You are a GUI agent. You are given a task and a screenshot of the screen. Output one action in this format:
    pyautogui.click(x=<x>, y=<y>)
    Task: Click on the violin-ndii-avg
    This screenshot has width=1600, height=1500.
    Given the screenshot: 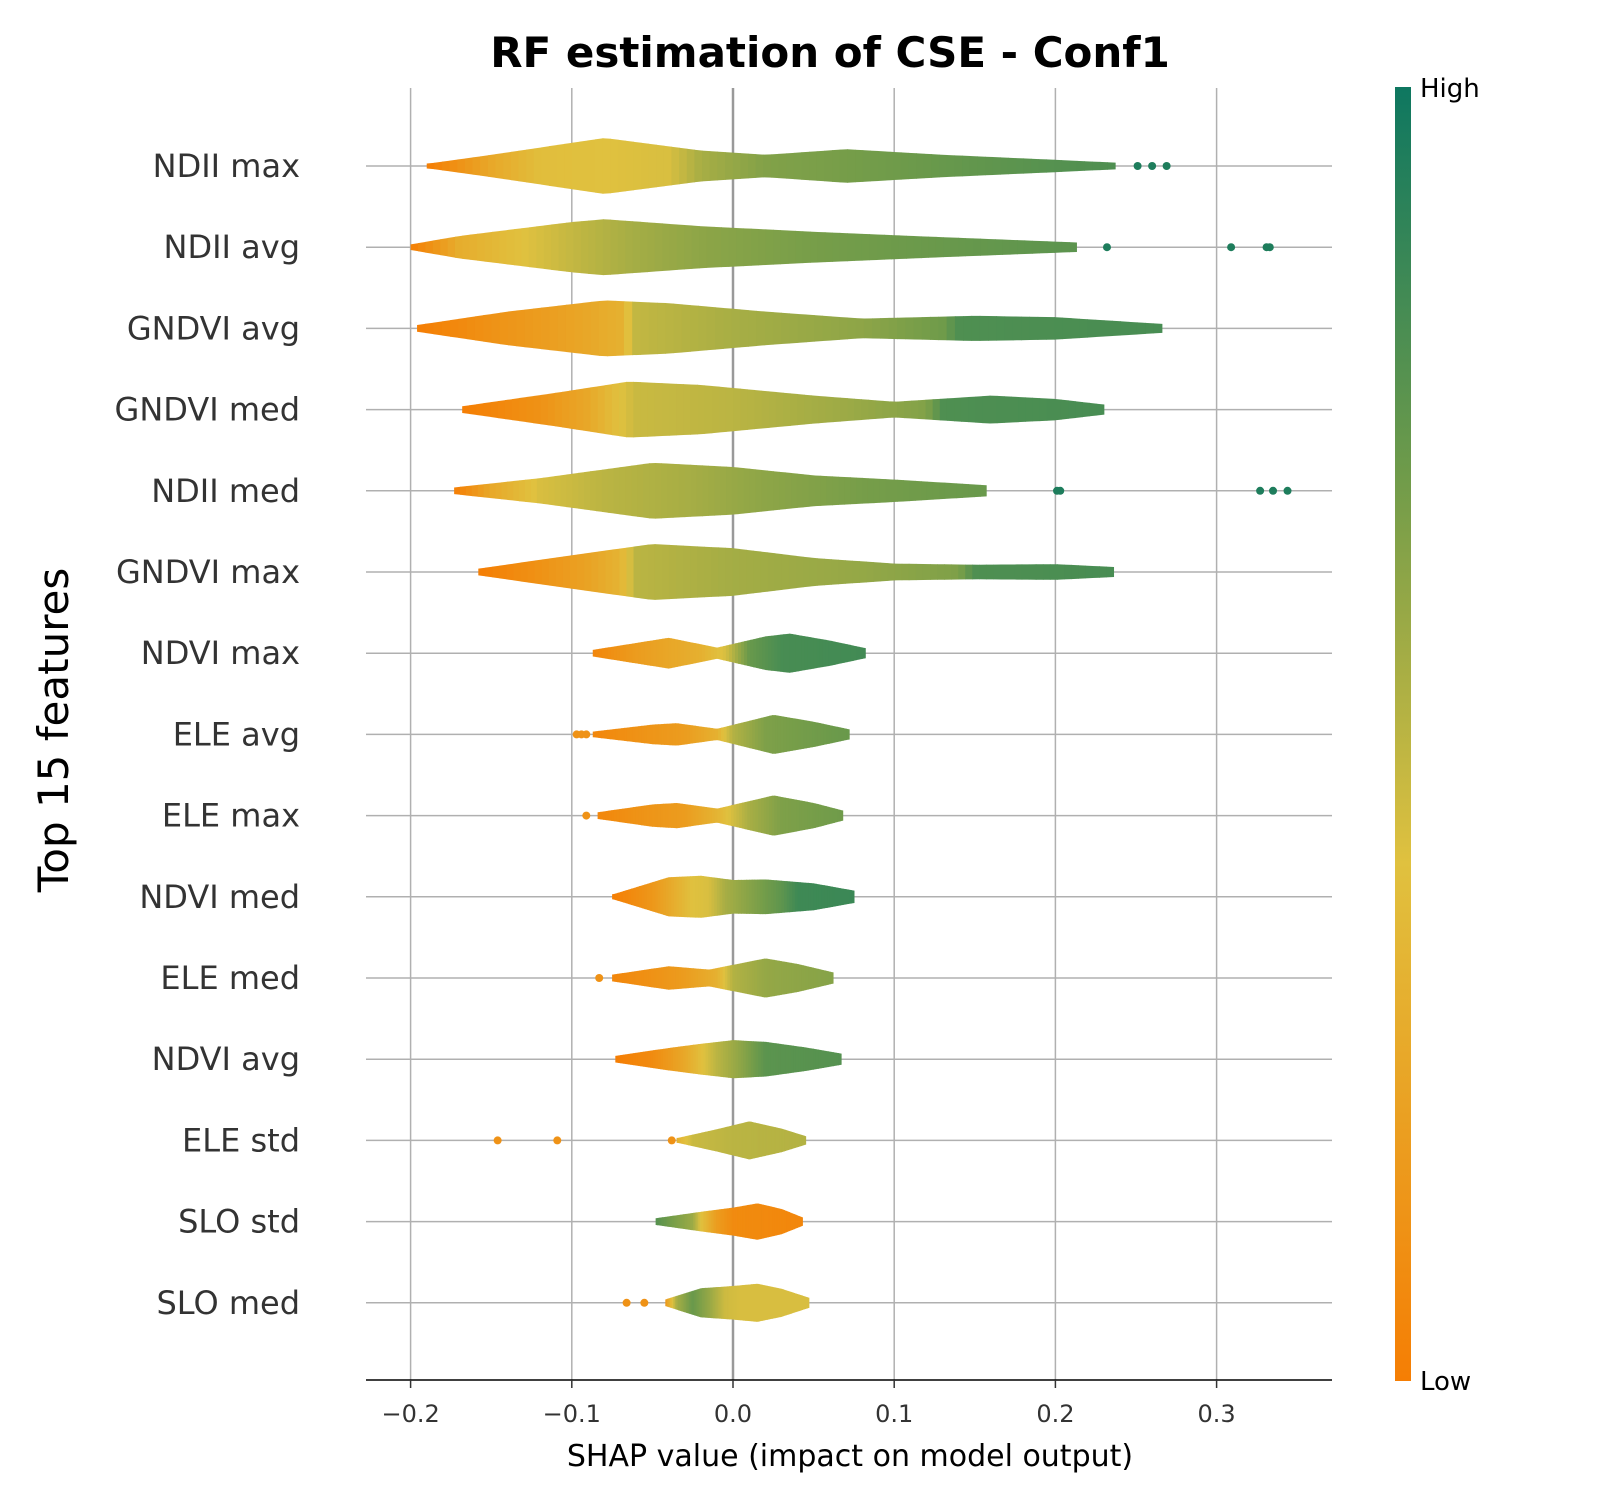 What is the action you would take?
    pyautogui.click(x=842, y=247)
    